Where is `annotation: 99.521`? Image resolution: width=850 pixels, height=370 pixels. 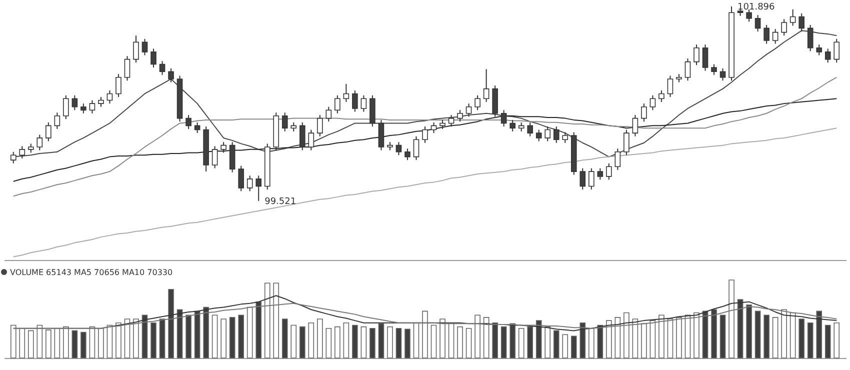
annotation: 99.521 is located at coordinates (280, 201).